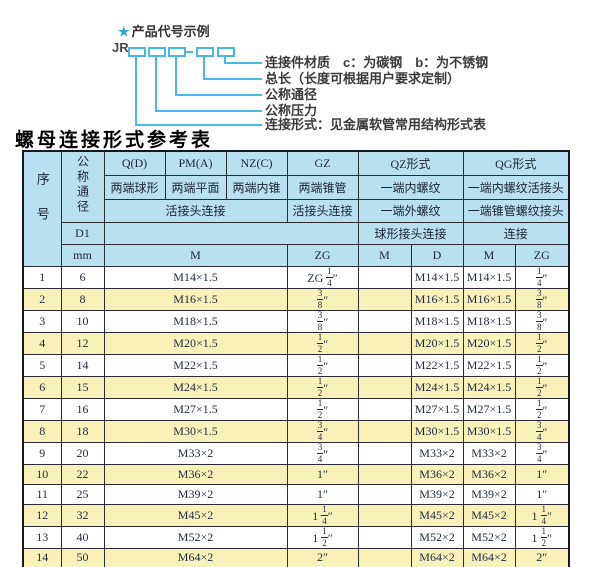 This screenshot has width=600, height=567. Describe the element at coordinates (489, 557) in the screenshot. I see `cell-qg_m: M64×2` at that location.